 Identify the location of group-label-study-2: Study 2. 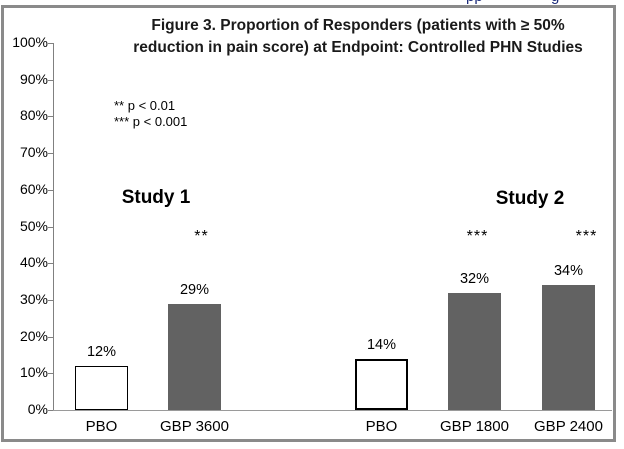
(530, 198).